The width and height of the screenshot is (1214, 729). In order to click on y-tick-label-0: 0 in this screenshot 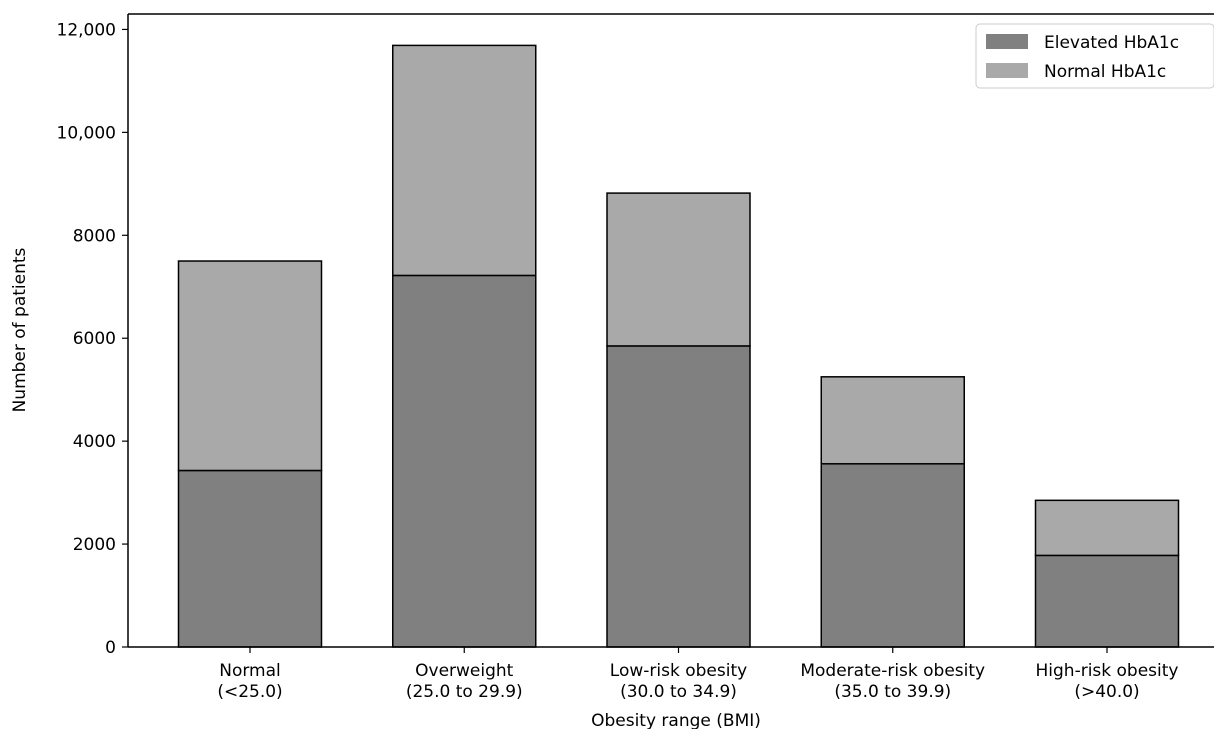, I will do `click(110, 648)`.